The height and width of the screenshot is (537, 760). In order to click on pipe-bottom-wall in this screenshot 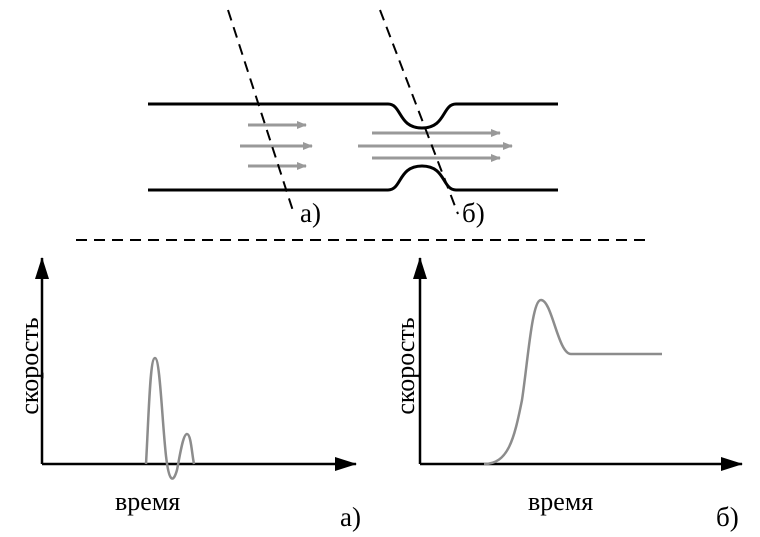, I will do `click(353, 178)`.